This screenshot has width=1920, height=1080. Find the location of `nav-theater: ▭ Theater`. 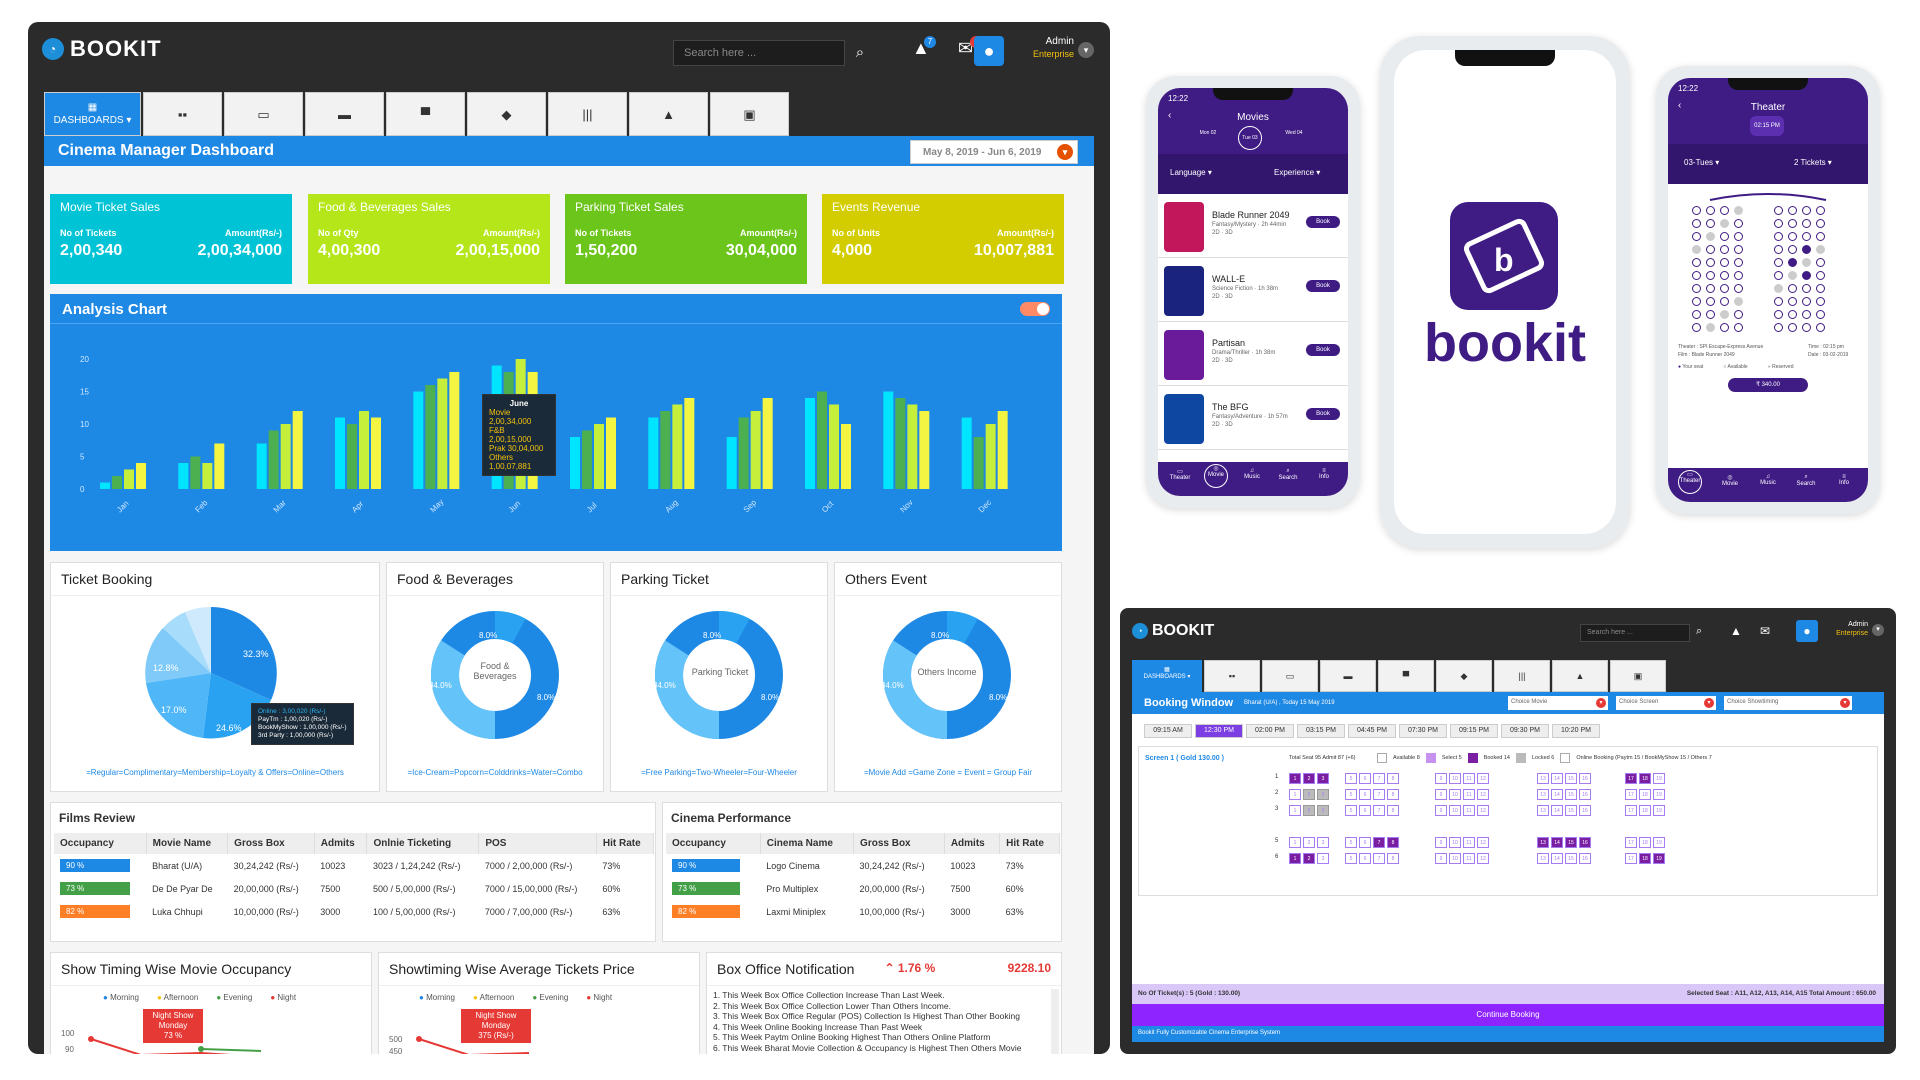

nav-theater: ▭ Theater is located at coordinates (1690, 482).